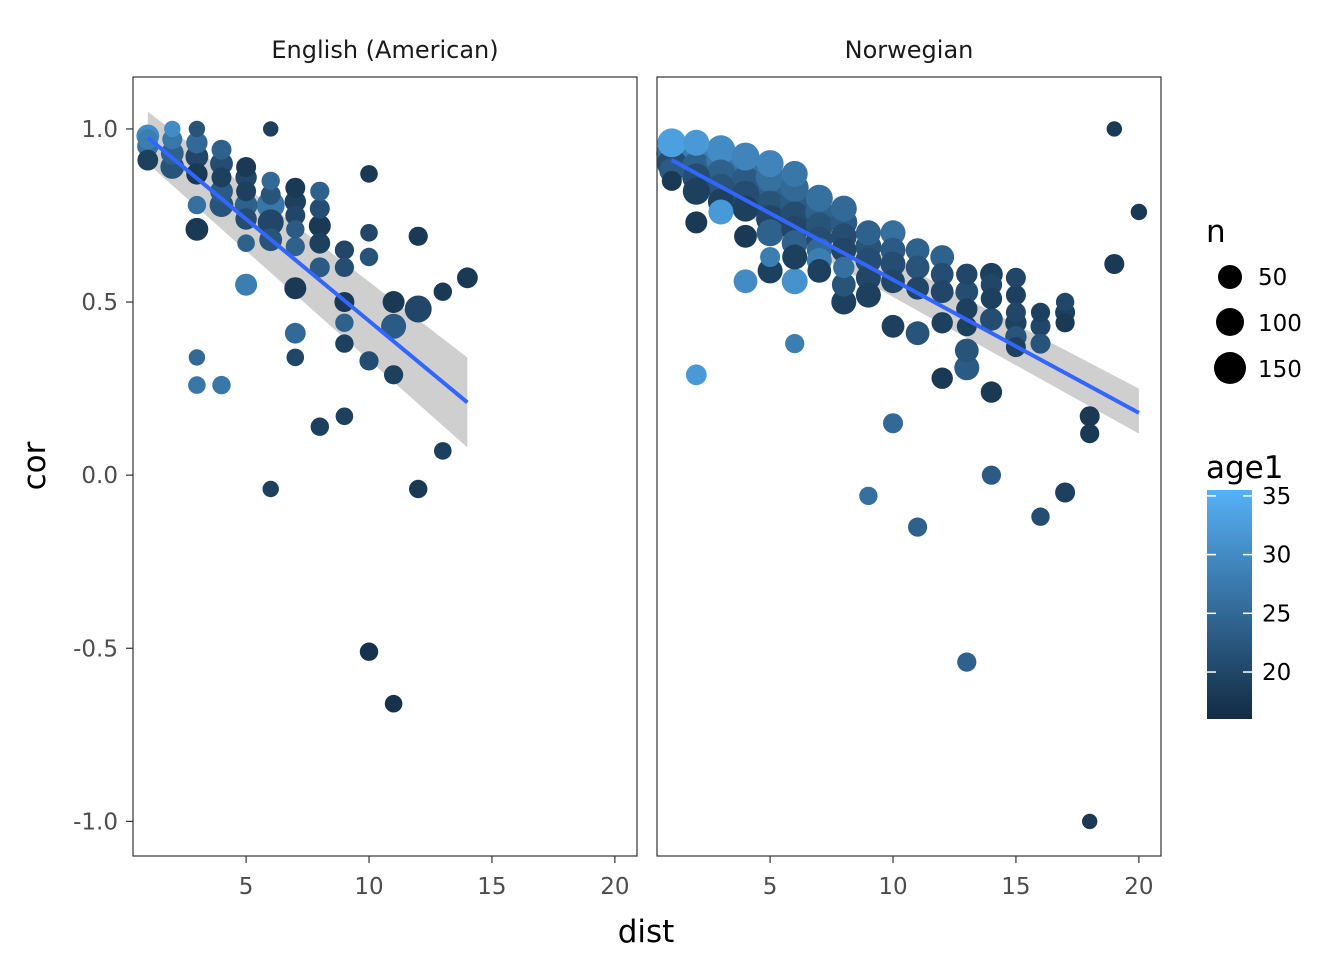 The width and height of the screenshot is (1344, 960). Describe the element at coordinates (1272, 278) in the screenshot. I see `size-legend-label-50: 50` at that location.